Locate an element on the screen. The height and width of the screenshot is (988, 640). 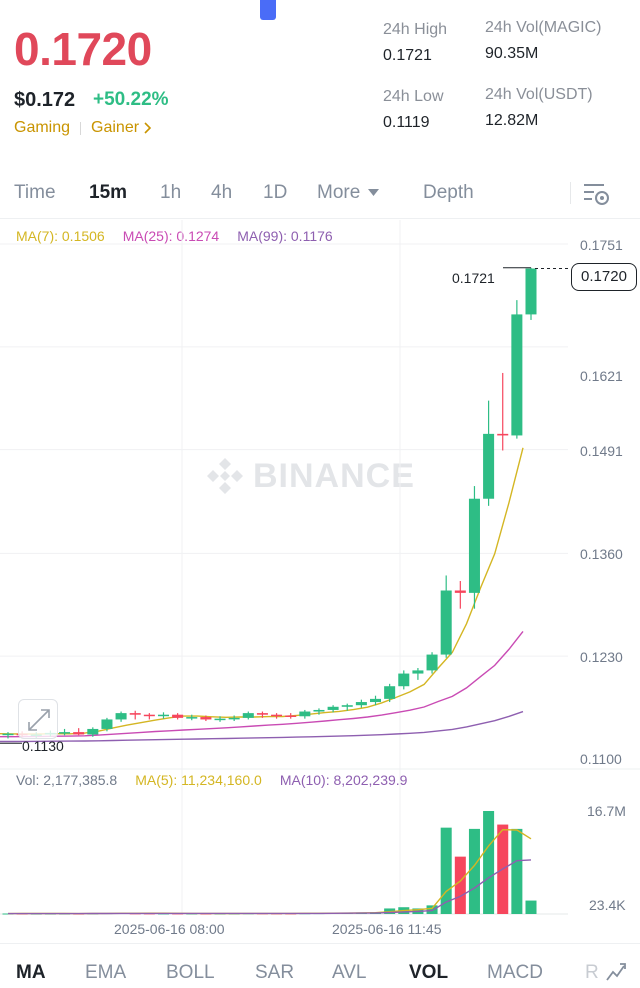
tab-15m: 15m is located at coordinates (108, 192).